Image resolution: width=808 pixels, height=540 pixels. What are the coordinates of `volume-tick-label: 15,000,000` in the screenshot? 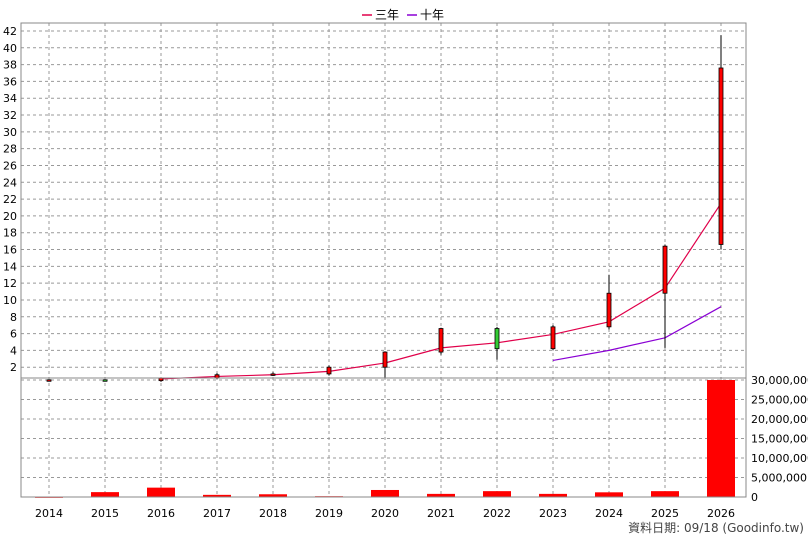 It's located at (779, 439).